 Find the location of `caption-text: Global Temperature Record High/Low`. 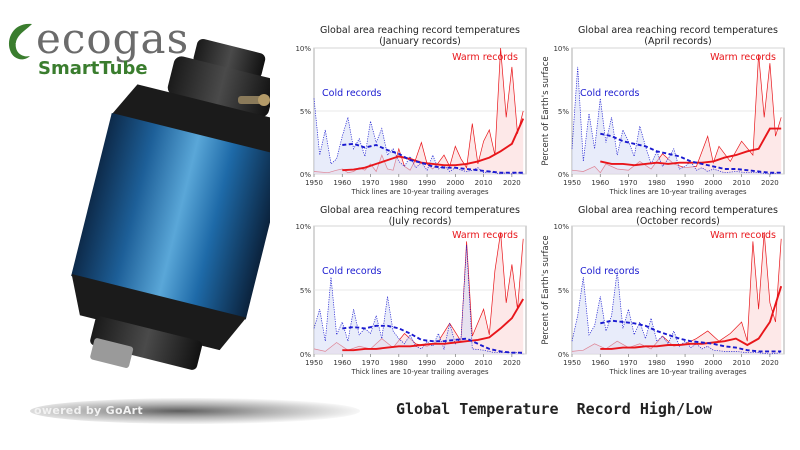

caption-text: Global Temperature Record High/Low is located at coordinates (554, 409).